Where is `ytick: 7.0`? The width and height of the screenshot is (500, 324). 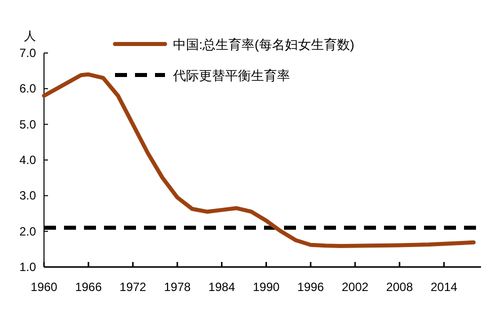
ytick: 7.0 is located at coordinates (27, 53).